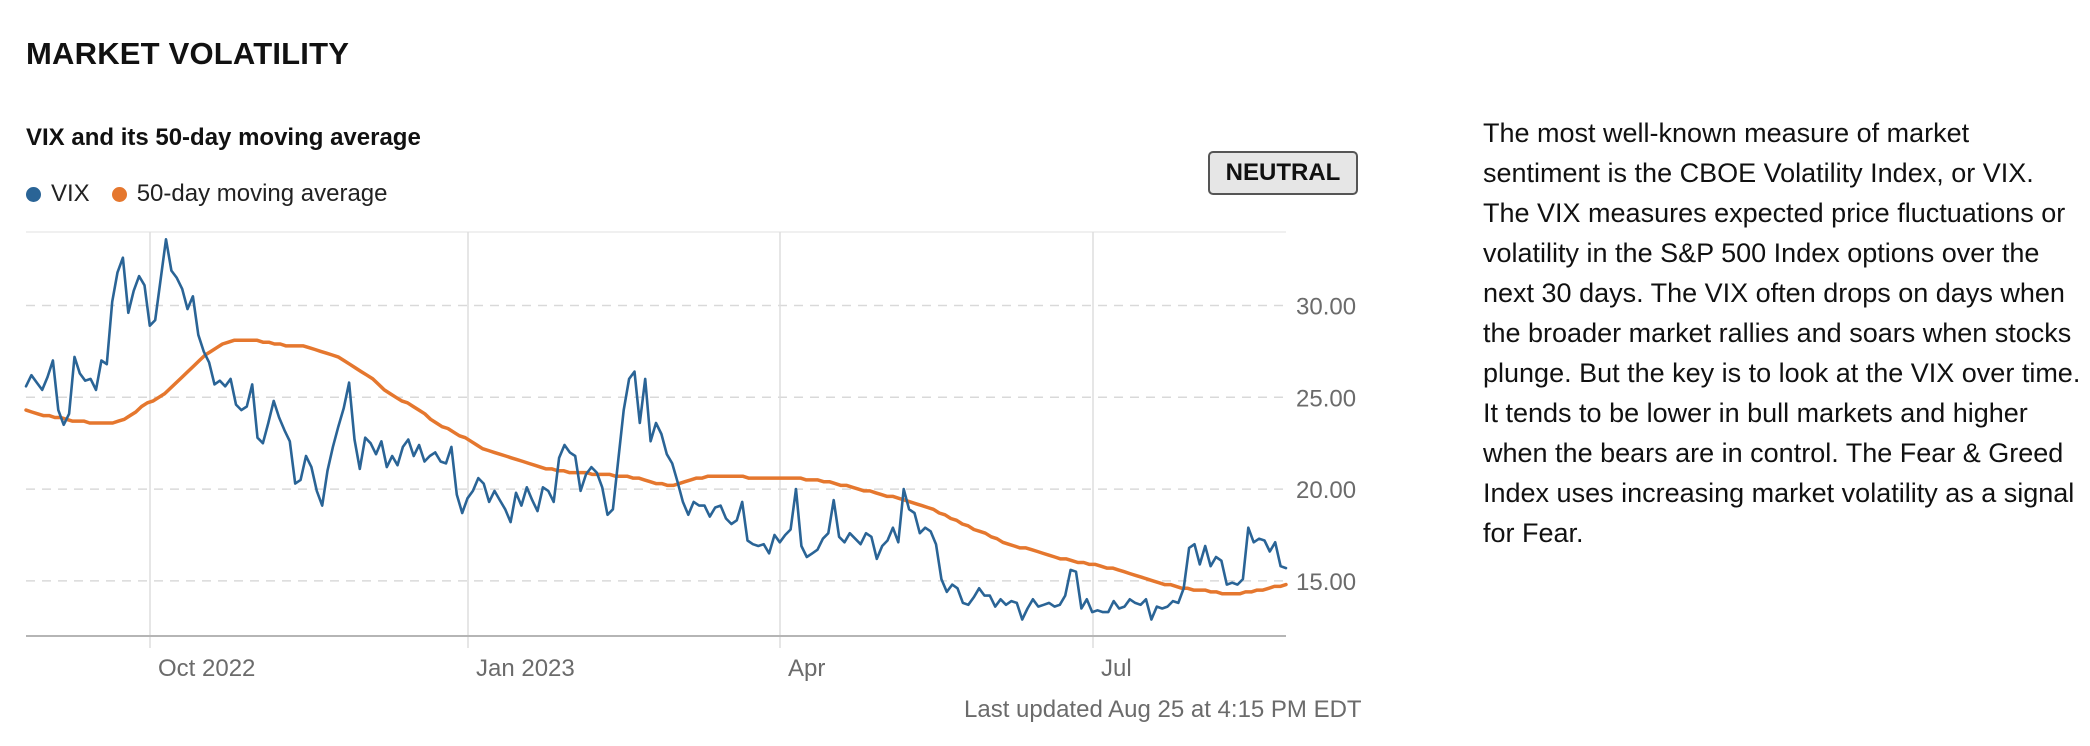 This screenshot has height=746, width=2090. I want to click on legend-item-moving-average: 50-day moving average, so click(249, 194).